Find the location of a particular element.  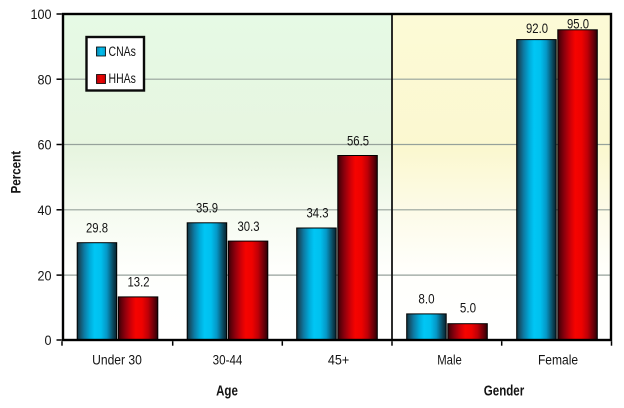

svg-text: HHAs is located at coordinates (122, 79).